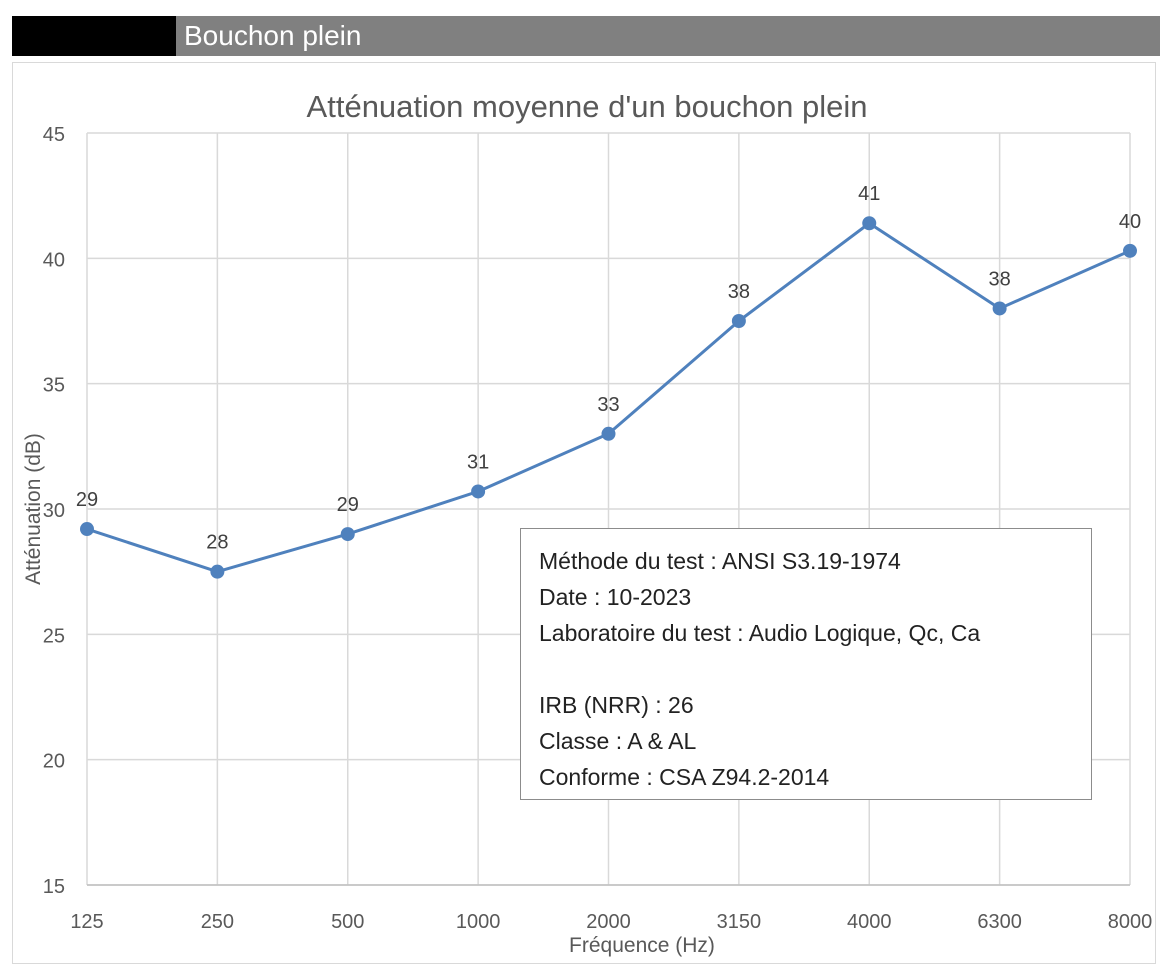 Image resolution: width=1160 pixels, height=976 pixels. Describe the element at coordinates (739, 922) in the screenshot. I see `x-tick-label: 3150` at that location.